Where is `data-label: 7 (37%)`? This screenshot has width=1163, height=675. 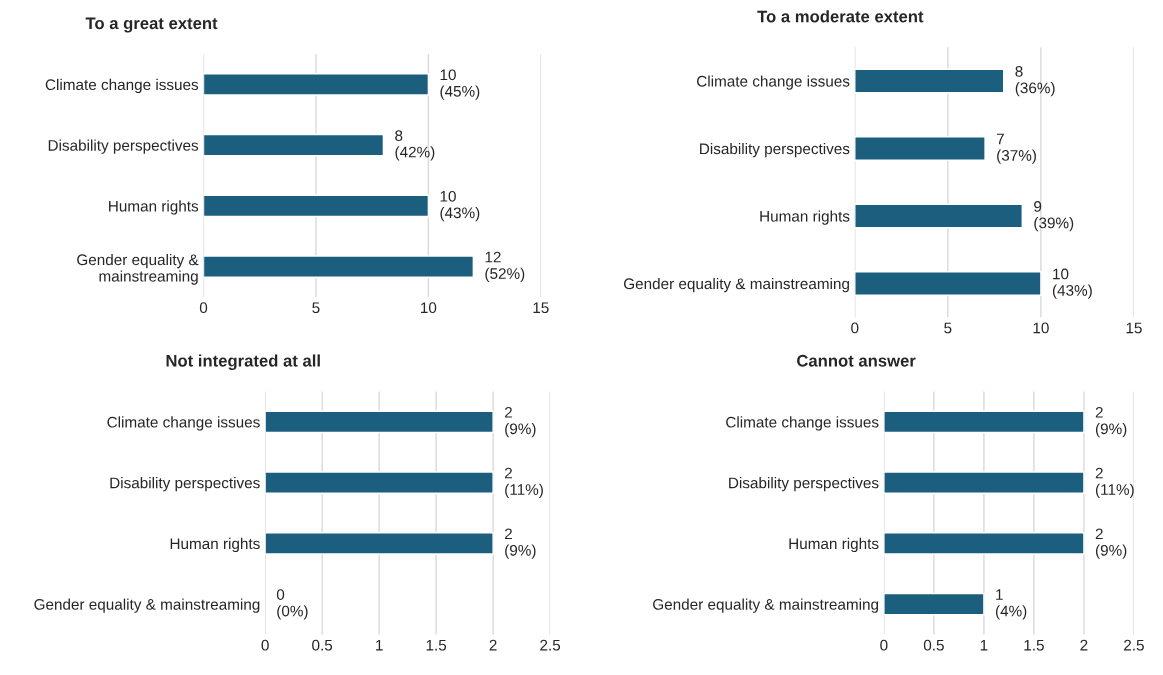 data-label: 7 (37%) is located at coordinates (1016, 148).